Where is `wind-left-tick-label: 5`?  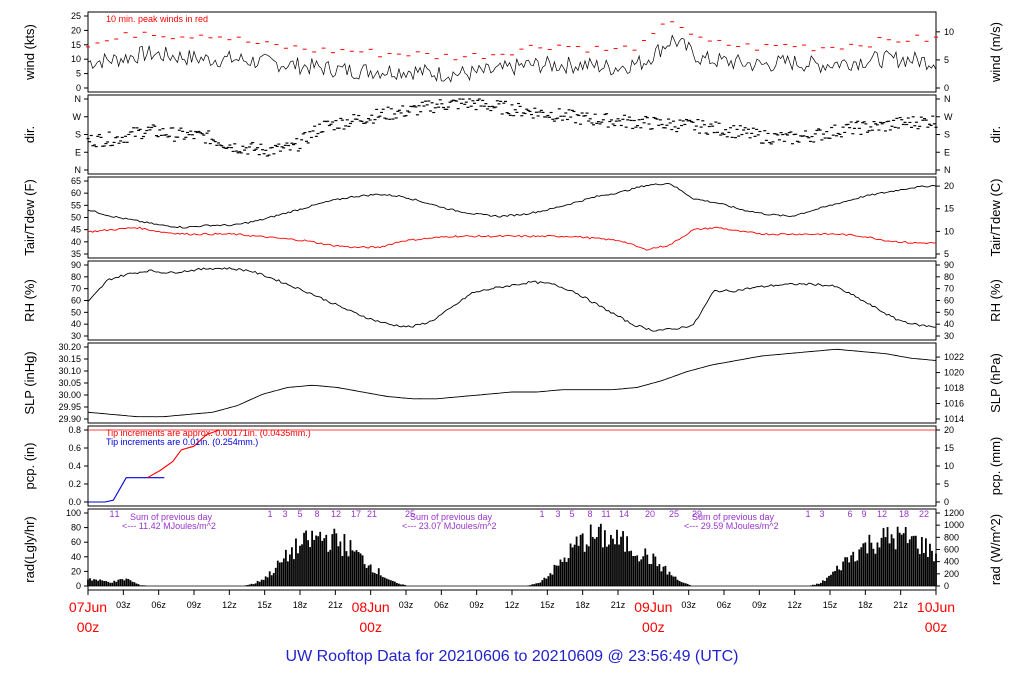
wind-left-tick-label: 5 is located at coordinates (78, 74).